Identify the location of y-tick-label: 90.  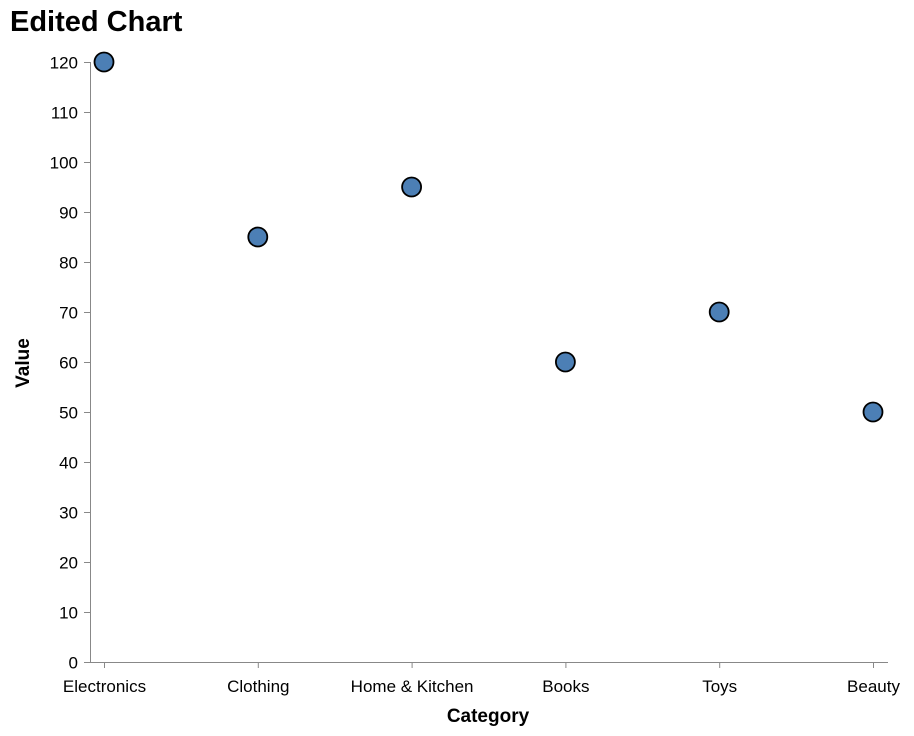
(68, 213).